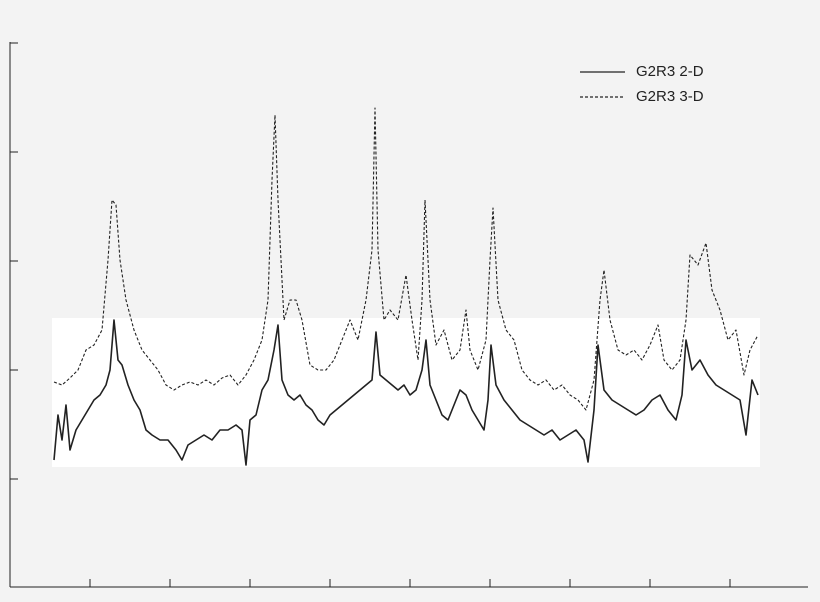  I want to click on legend-label: G2R3 2-D, so click(670, 71).